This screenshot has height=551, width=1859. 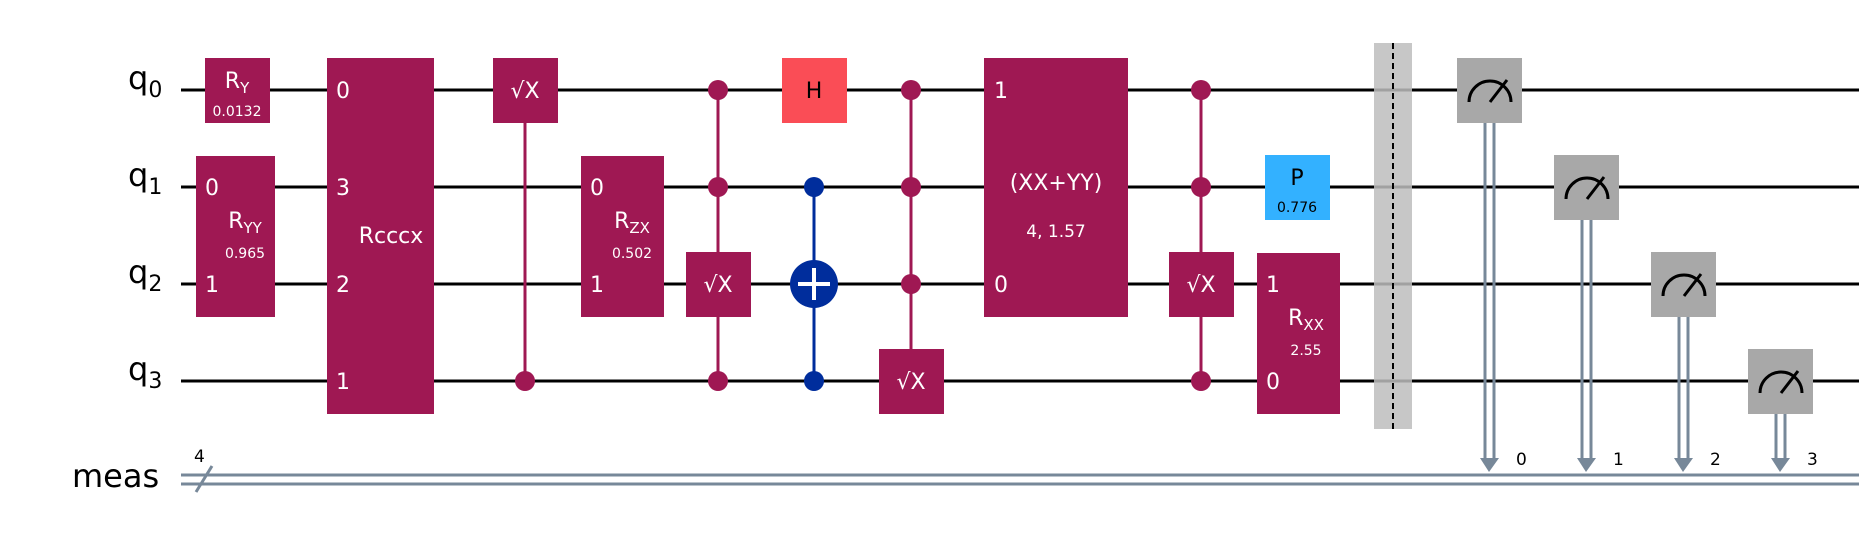 What do you see at coordinates (343, 188) in the screenshot?
I see `rcccx-qubit-q1: 3` at bounding box center [343, 188].